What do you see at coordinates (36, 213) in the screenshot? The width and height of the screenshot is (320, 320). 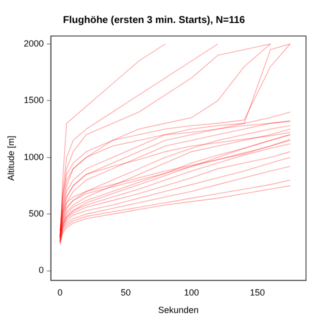 I see `y-tick-label: 500` at bounding box center [36, 213].